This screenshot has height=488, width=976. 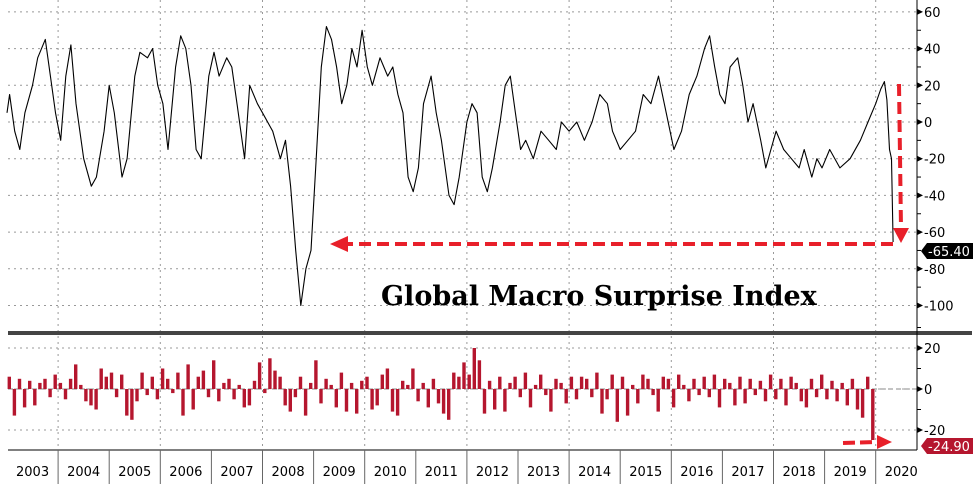 I want to click on arrowhead-down-icon, so click(x=901, y=235).